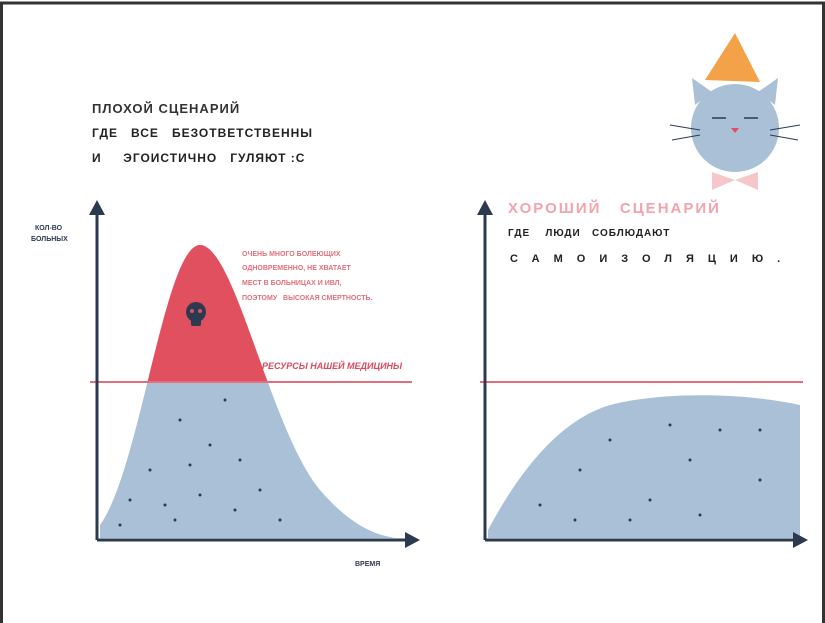  I want to click on right-subtitle: САМОИЗОЛЯЦИЮ., so click(652, 259).